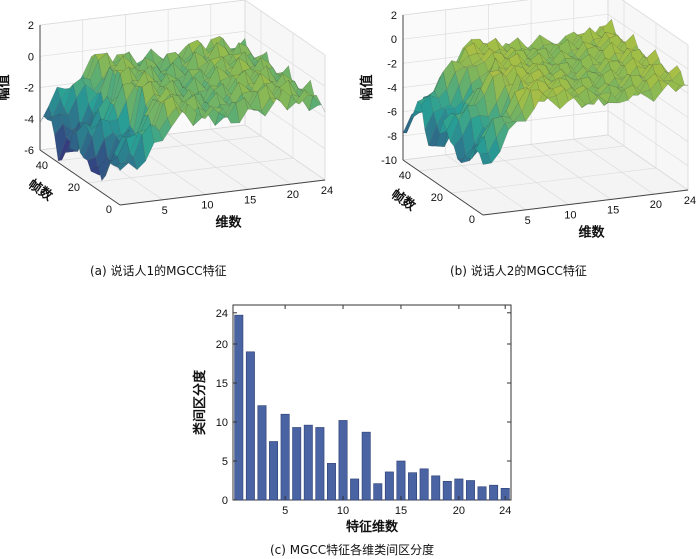 The height and width of the screenshot is (559, 700). I want to click on caption-b: (b) 说话人2的MGCC特征, so click(518, 271).